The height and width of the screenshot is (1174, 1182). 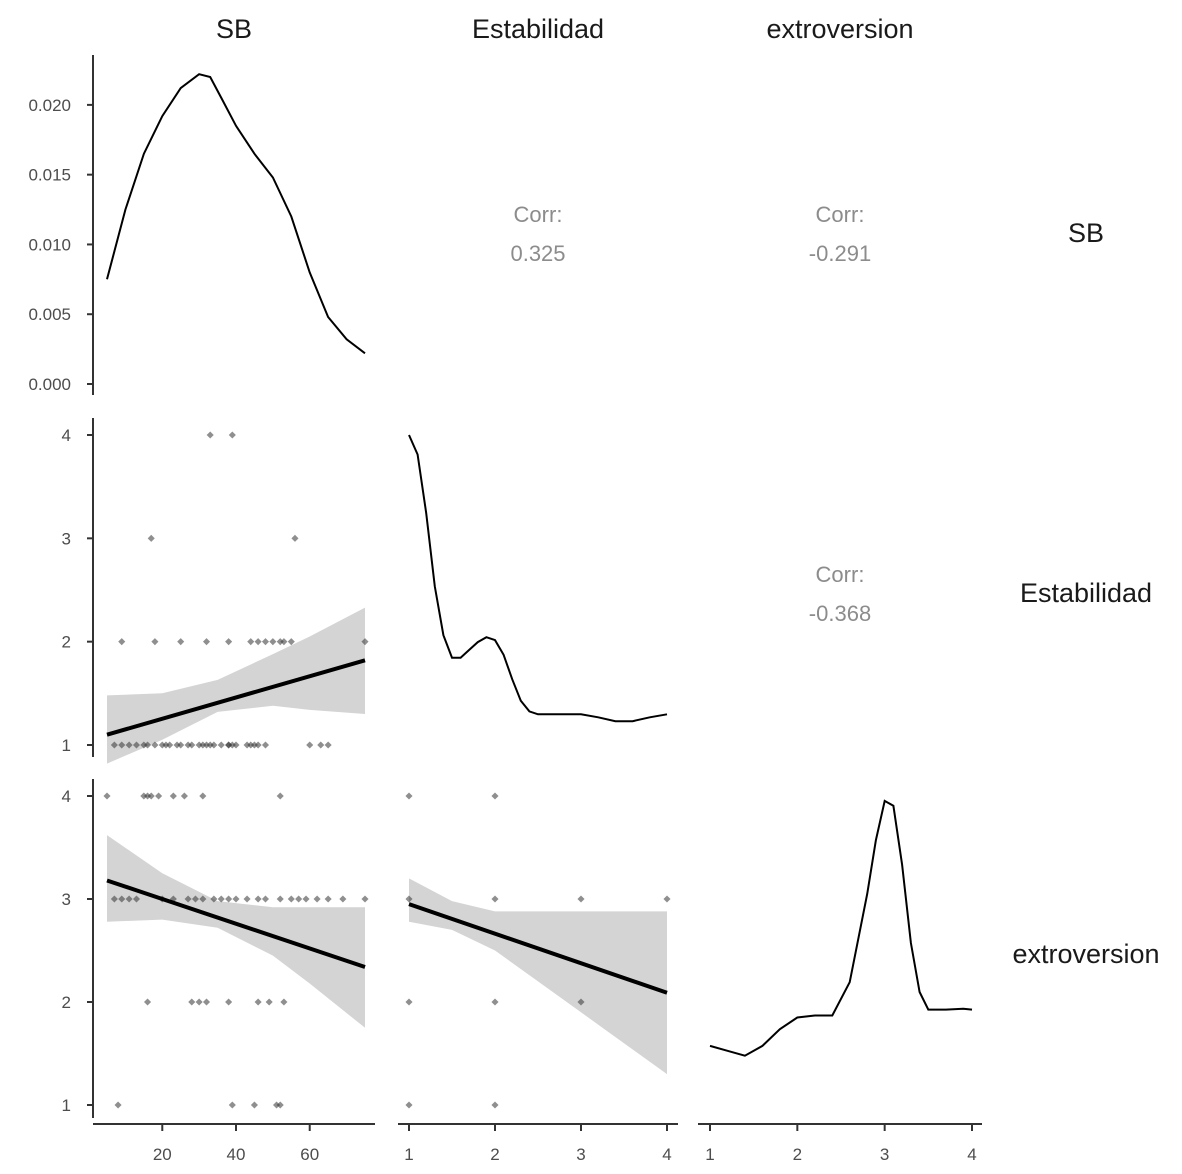 What do you see at coordinates (1086, 233) in the screenshot?
I see `row-strip-SB: SB` at bounding box center [1086, 233].